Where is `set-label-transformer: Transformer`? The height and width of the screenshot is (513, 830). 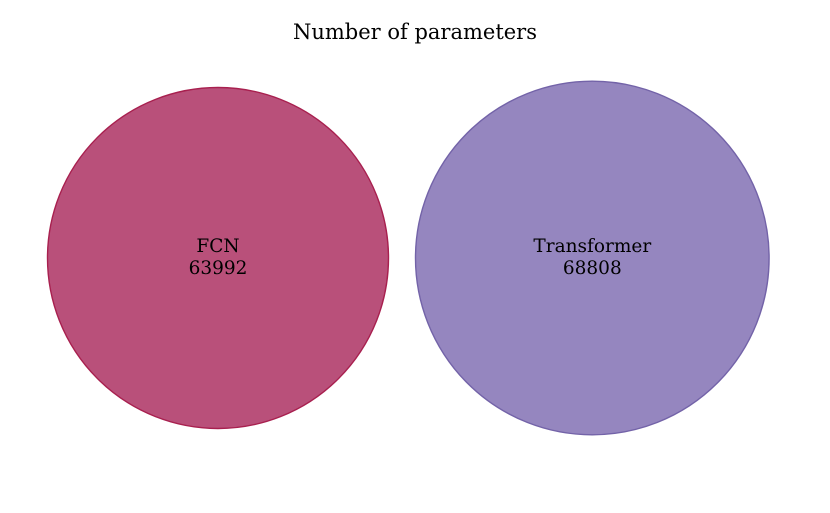 set-label-transformer: Transformer is located at coordinates (592, 246).